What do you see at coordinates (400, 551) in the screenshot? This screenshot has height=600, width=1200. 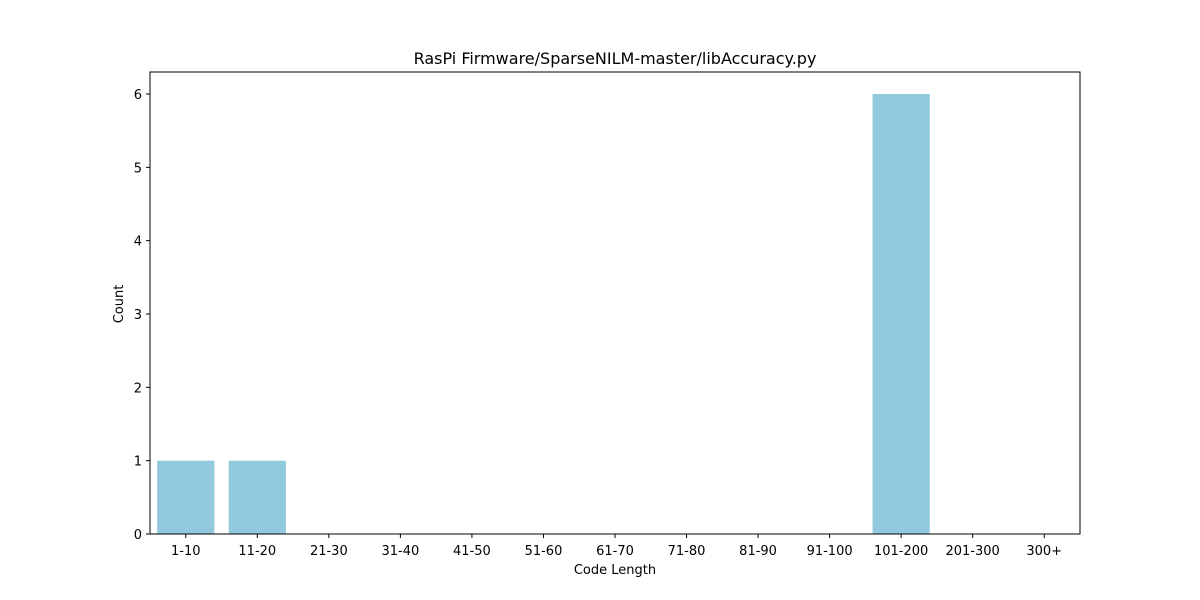 I see `x-tick-label: 31-40` at bounding box center [400, 551].